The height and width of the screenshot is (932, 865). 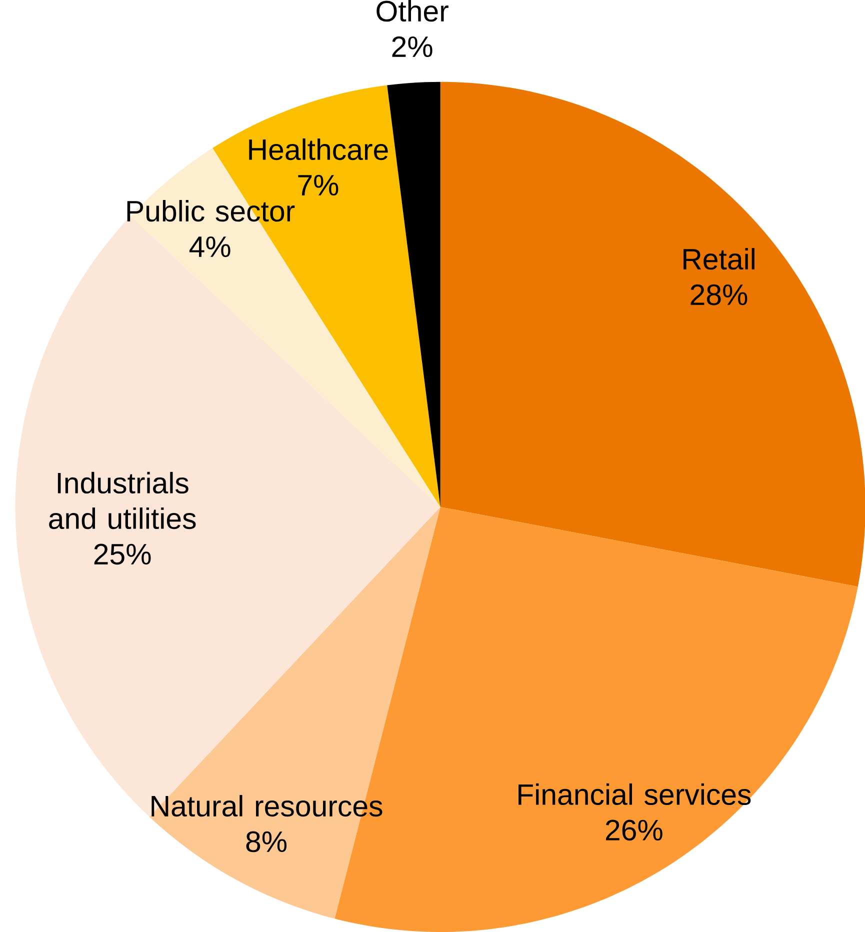 I want to click on data-label: 2%, so click(x=412, y=47).